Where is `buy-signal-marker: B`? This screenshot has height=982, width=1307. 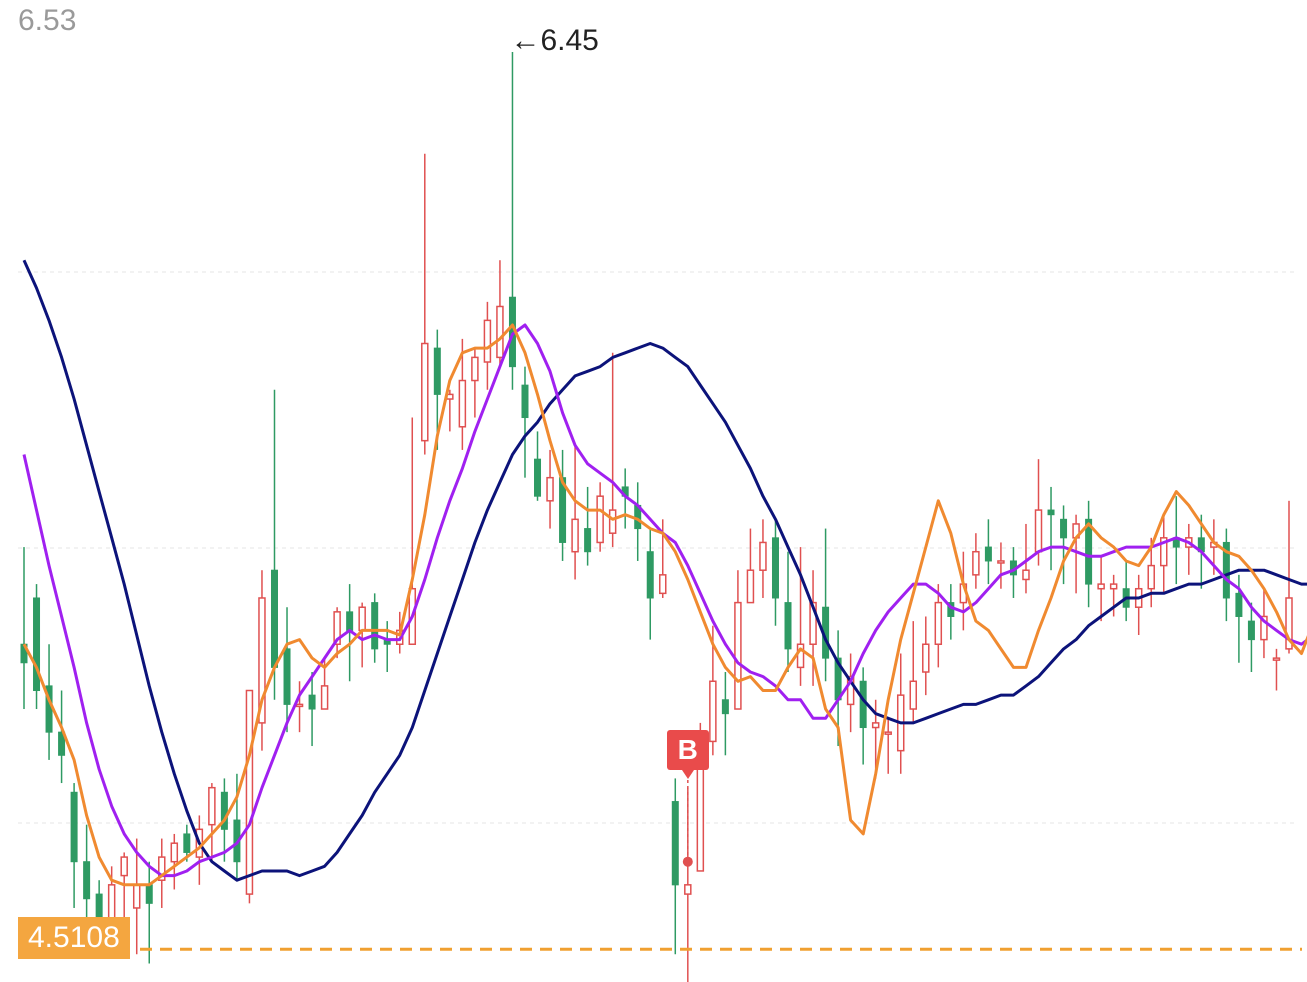 buy-signal-marker: B is located at coordinates (687, 754).